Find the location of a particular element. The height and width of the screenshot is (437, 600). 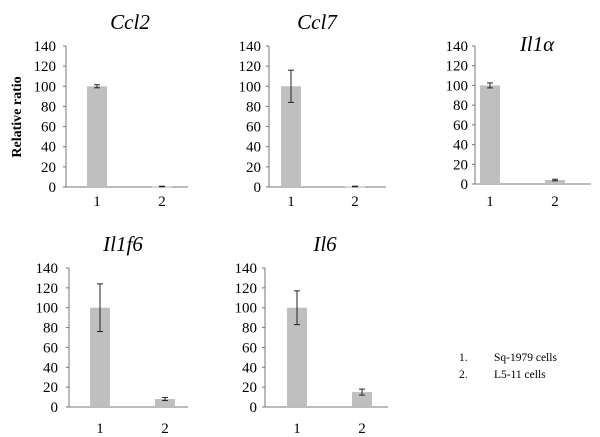

chart-title: Ccl7 is located at coordinates (317, 22).